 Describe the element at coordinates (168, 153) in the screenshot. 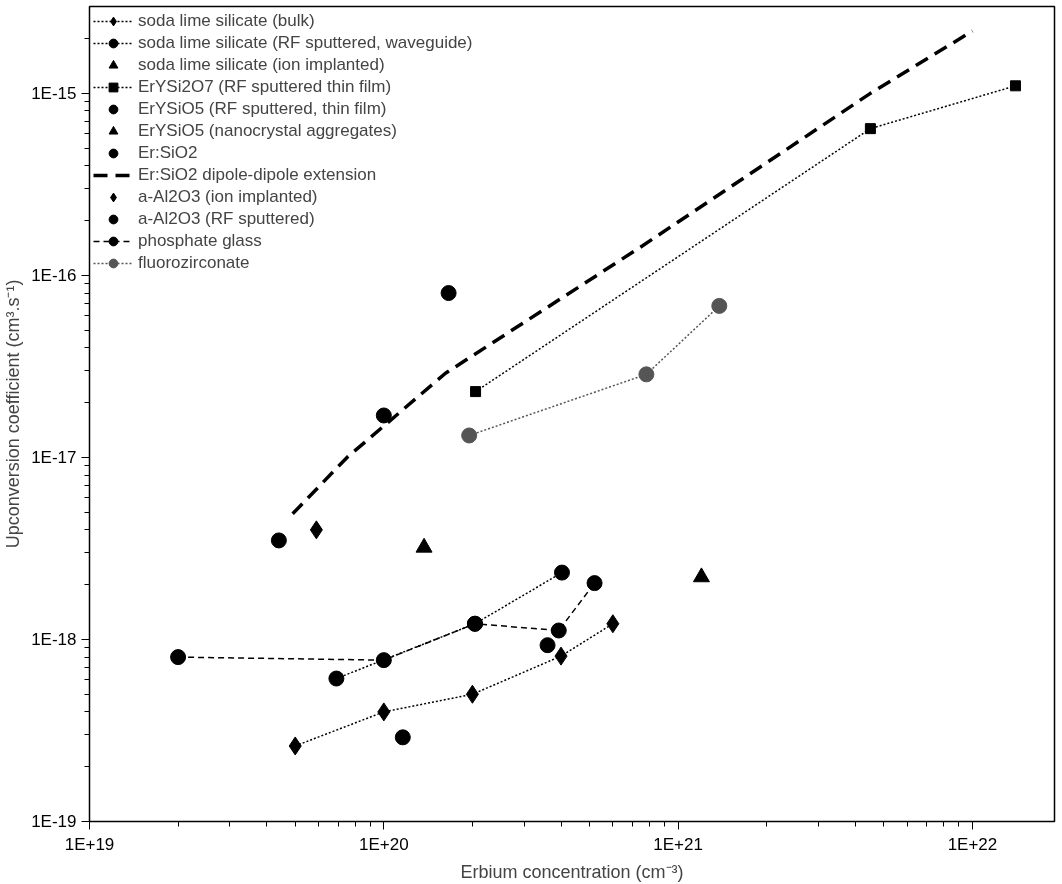

I see `legend-label: Er:SiO2` at that location.